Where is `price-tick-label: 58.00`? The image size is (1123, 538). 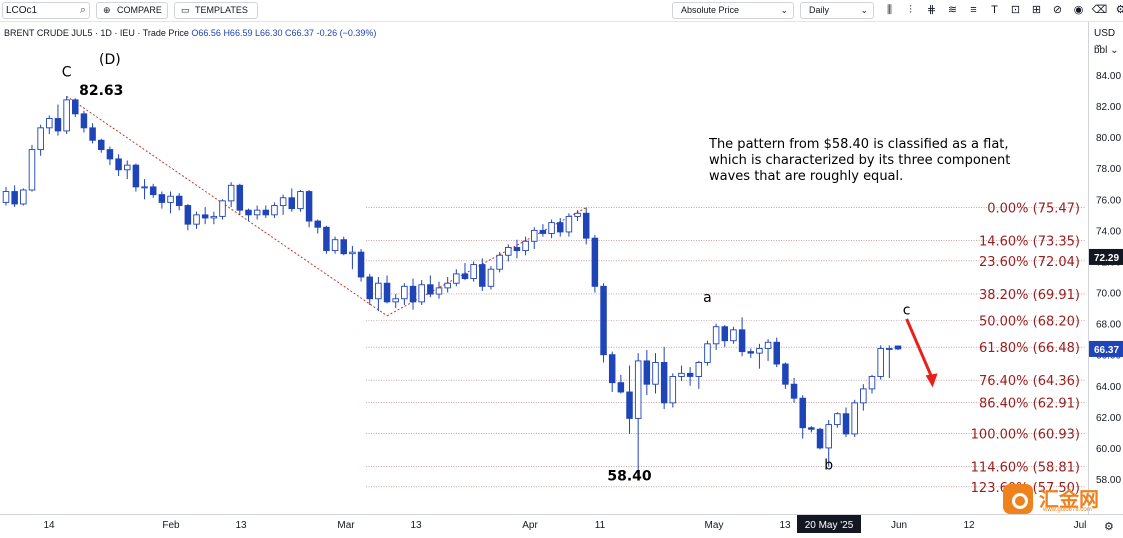 price-tick-label: 58.00 is located at coordinates (1108, 480).